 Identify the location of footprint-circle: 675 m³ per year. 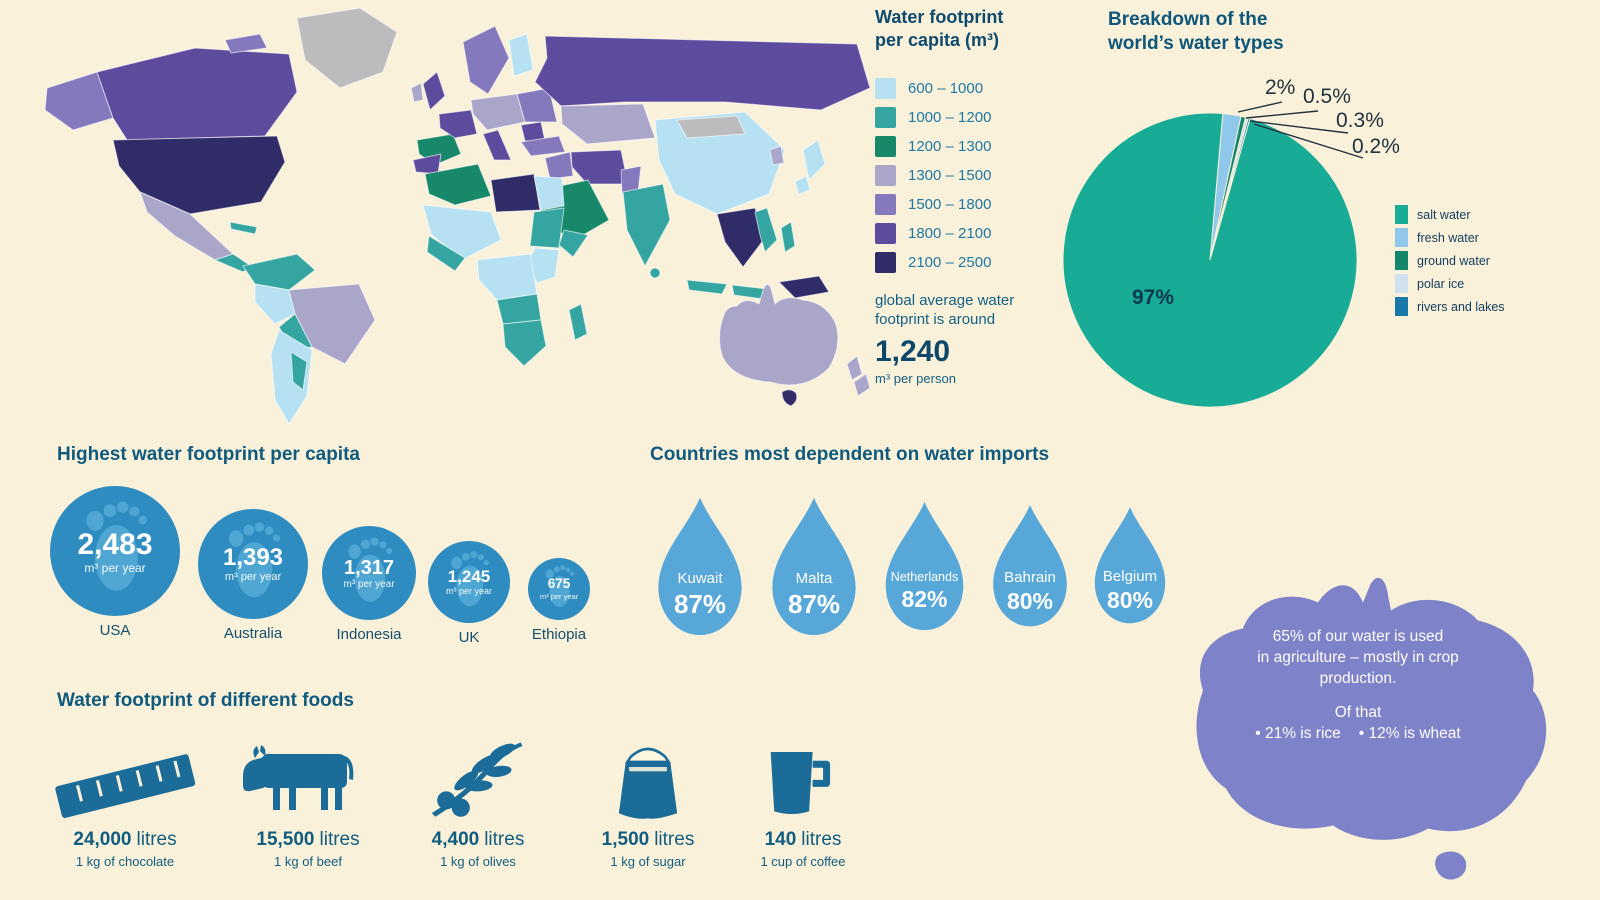
(559, 589).